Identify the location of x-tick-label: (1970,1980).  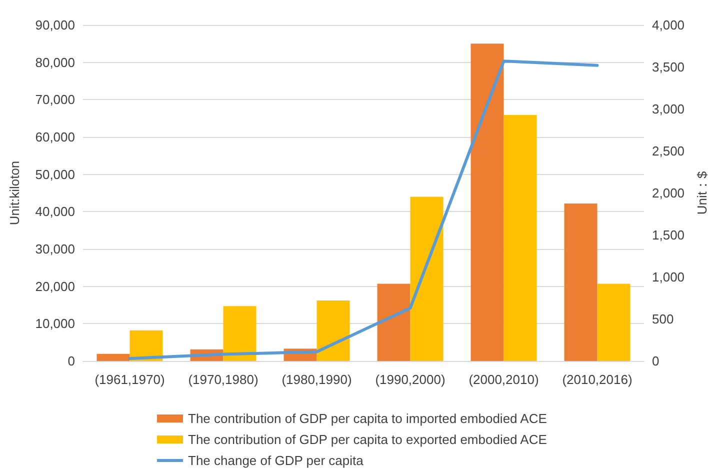
(223, 379).